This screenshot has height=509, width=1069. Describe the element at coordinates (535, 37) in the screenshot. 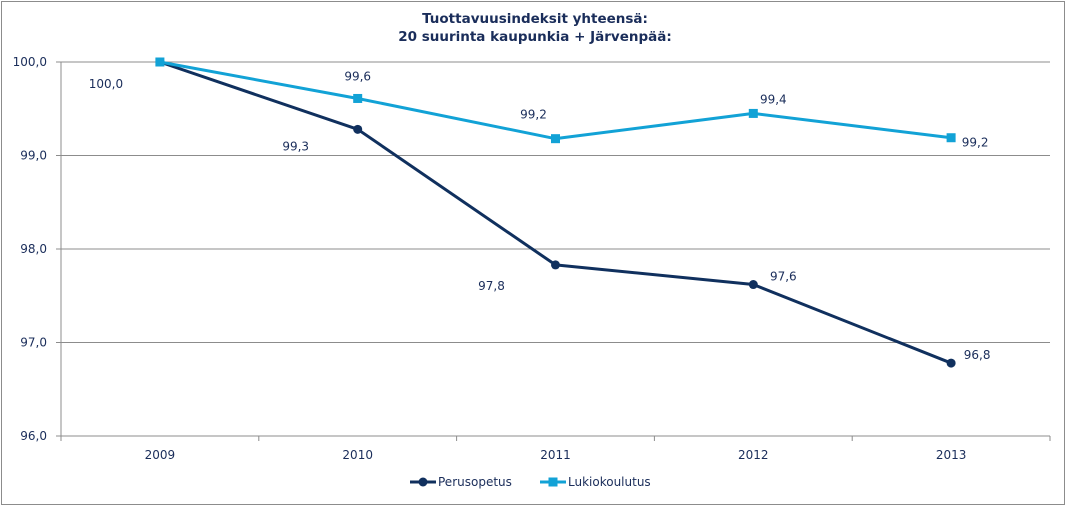

I see `chart-title-line-2: 20 suurinta kaupunkia + Järvenpää:` at that location.